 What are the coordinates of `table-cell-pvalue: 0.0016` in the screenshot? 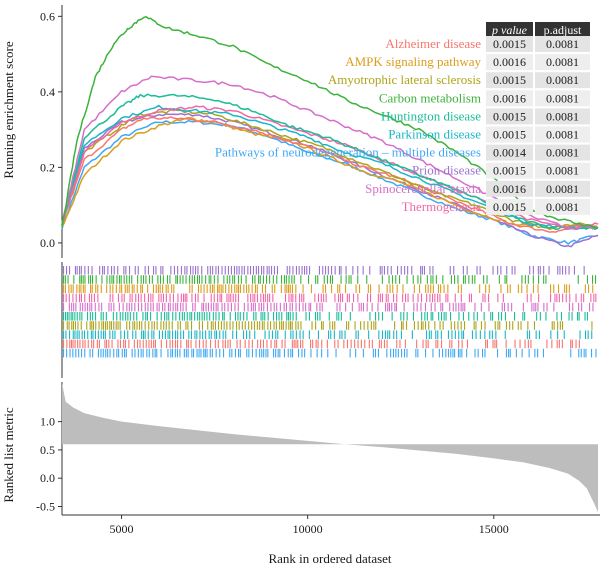 It's located at (509, 98).